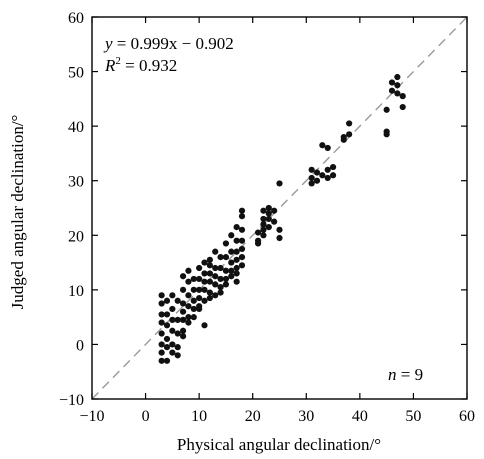 This screenshot has width=484, height=459. I want to click on x-tick-label: 0, so click(146, 416).